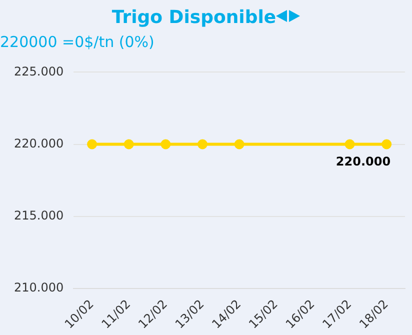  Describe the element at coordinates (39, 287) in the screenshot. I see `y-tick-label: 210.000` at that location.